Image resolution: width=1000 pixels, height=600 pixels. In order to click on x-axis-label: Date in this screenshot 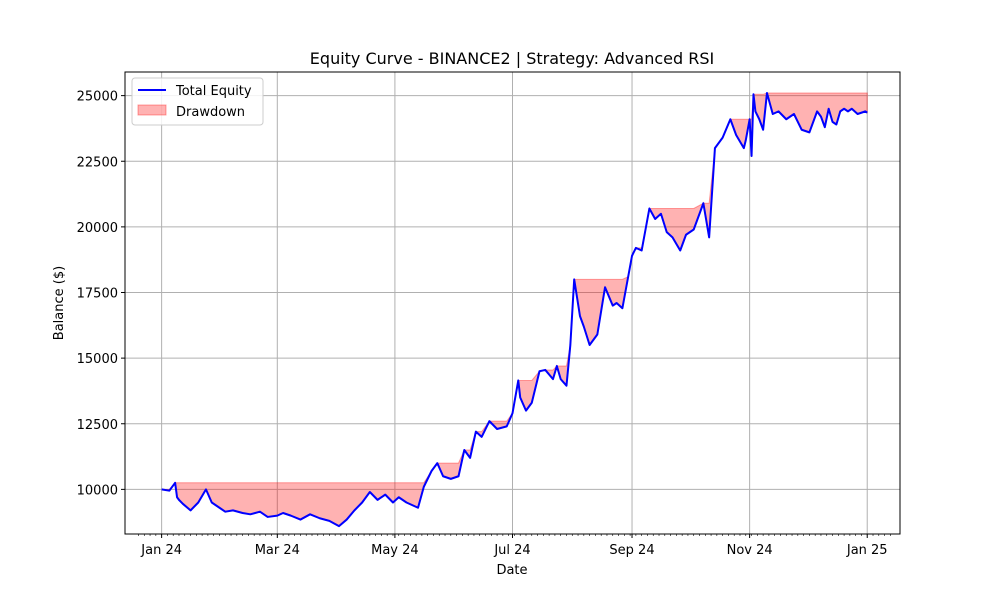, I will do `click(511, 570)`.